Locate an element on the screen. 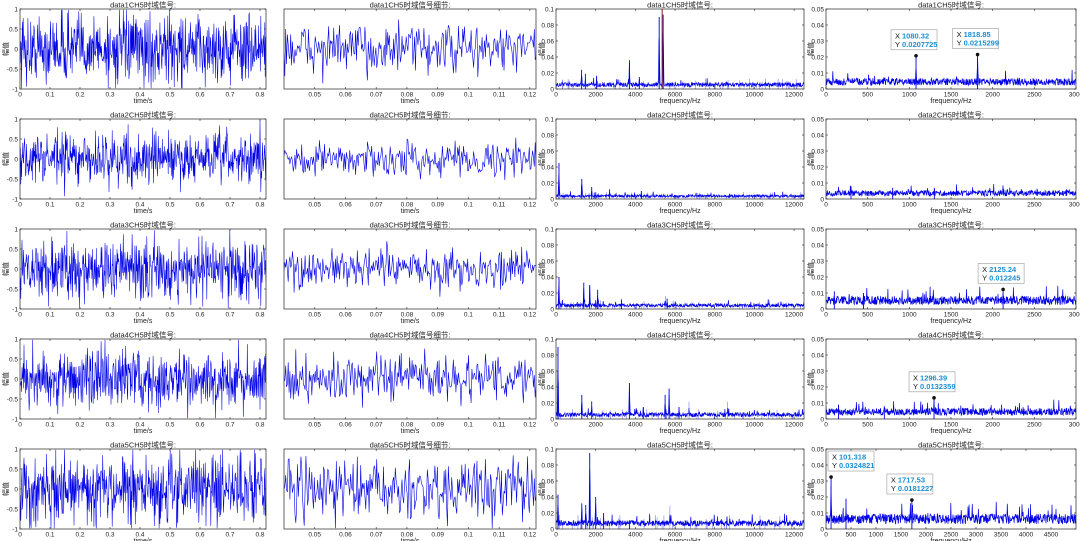  y-tick-label: 0.08 is located at coordinates (547, 465).